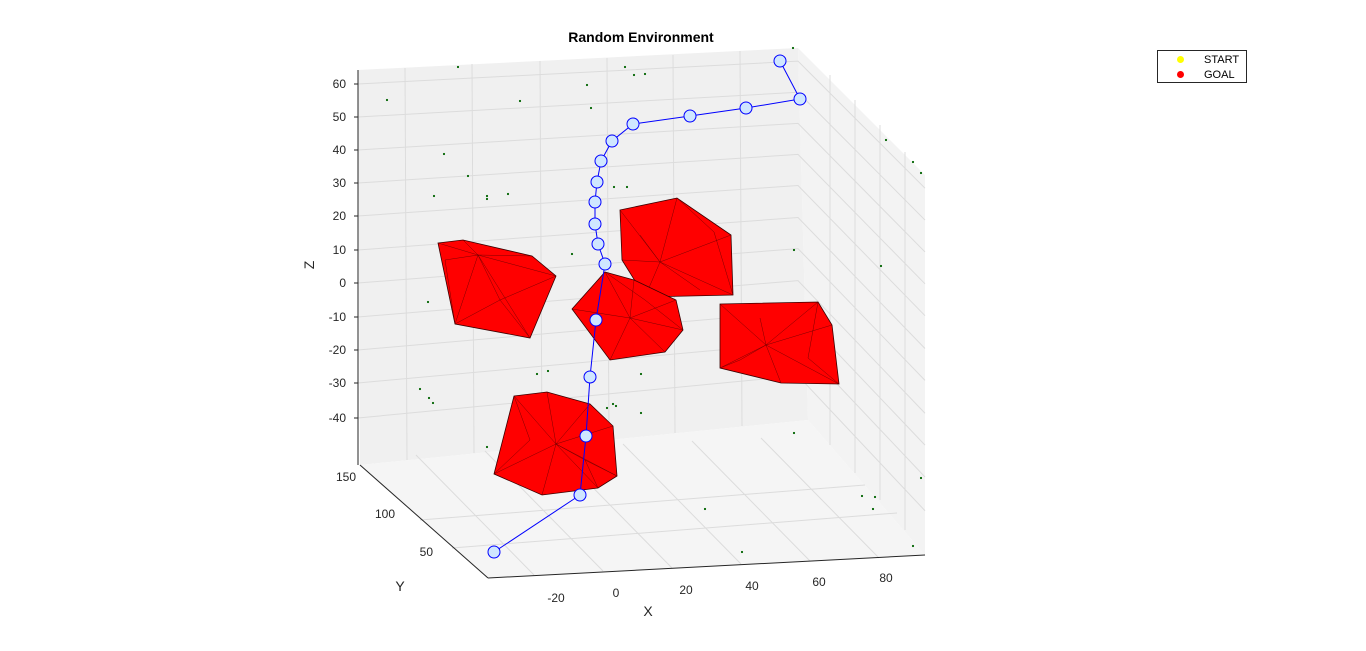 Image resolution: width=1366 pixels, height=651 pixels. I want to click on obstacles, so click(638, 346).